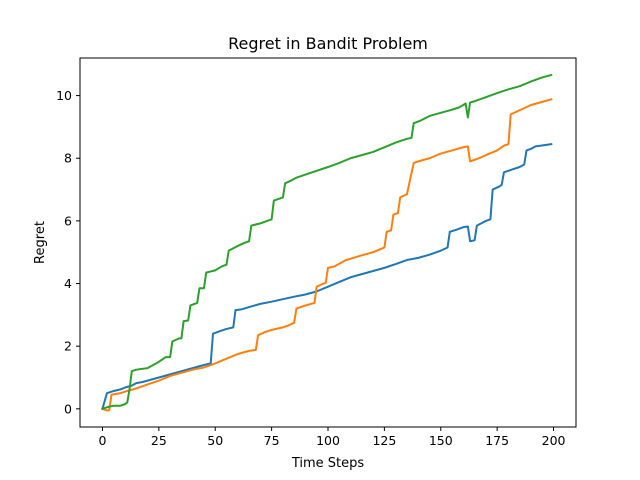  What do you see at coordinates (68, 283) in the screenshot?
I see `y-tick-label: 4` at bounding box center [68, 283].